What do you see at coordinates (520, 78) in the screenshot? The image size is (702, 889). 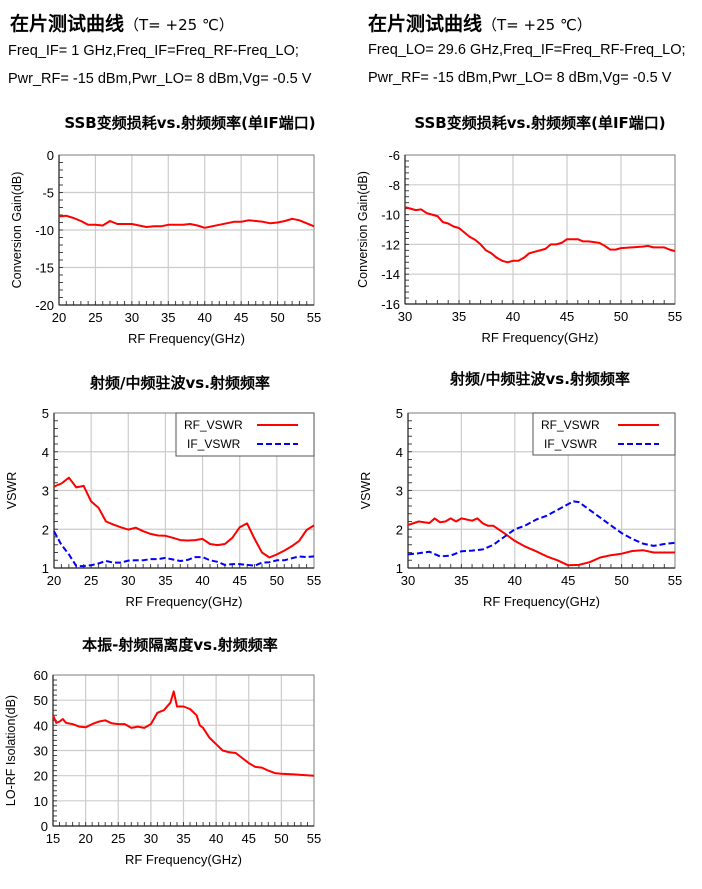 I see `header-right-conditions-2: Pwr_RF= -15 dBm,Pwr_LO= 8 dBm,Vg= -0.5 V` at bounding box center [520, 78].